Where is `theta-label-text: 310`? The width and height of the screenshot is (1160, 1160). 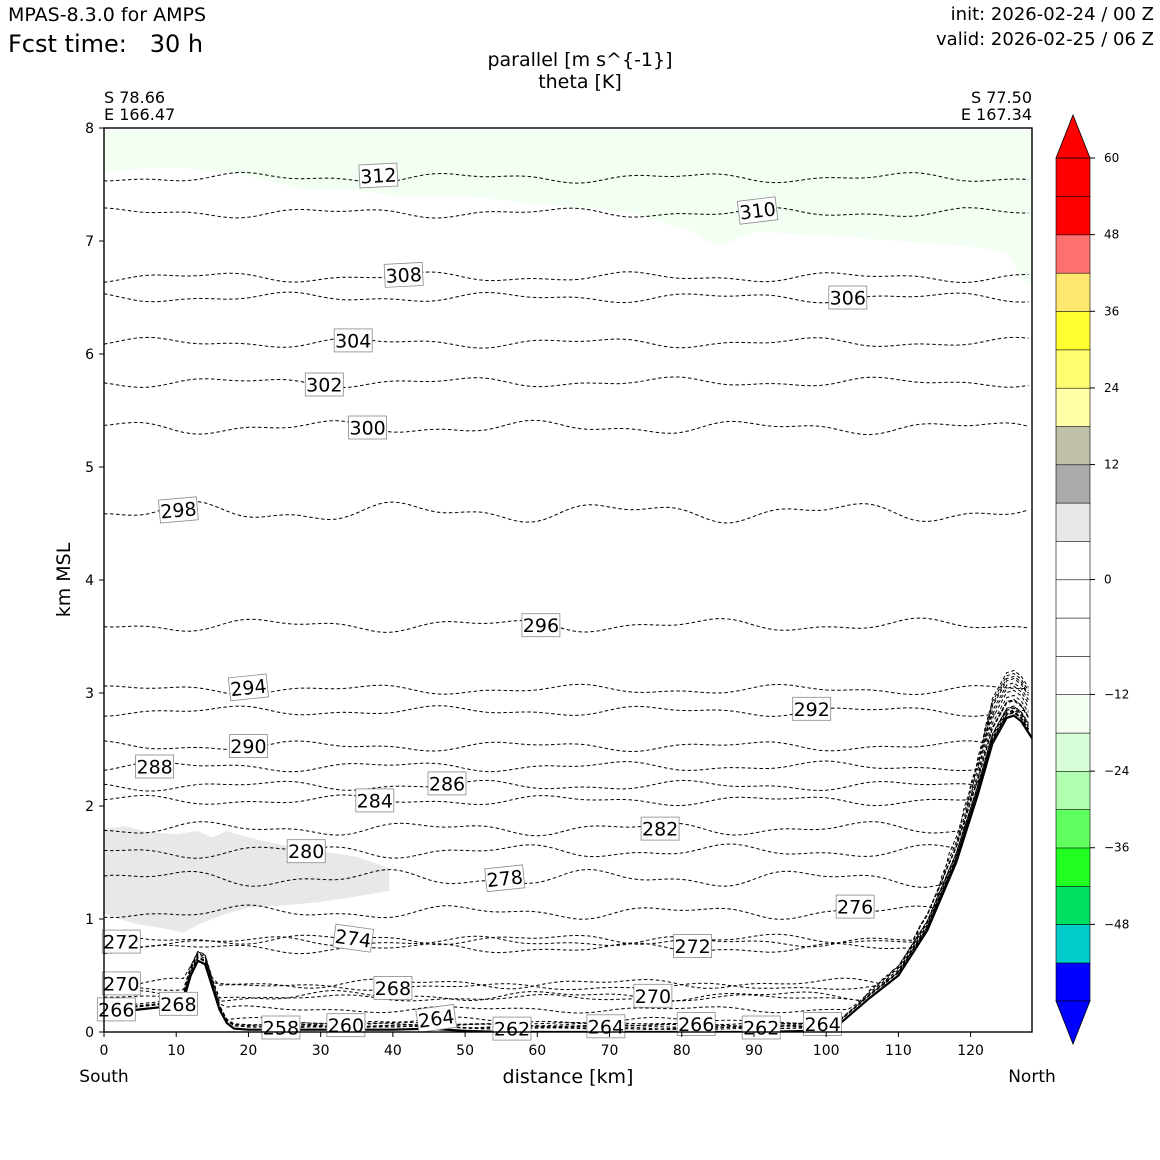 theta-label-text: 310 is located at coordinates (757, 211).